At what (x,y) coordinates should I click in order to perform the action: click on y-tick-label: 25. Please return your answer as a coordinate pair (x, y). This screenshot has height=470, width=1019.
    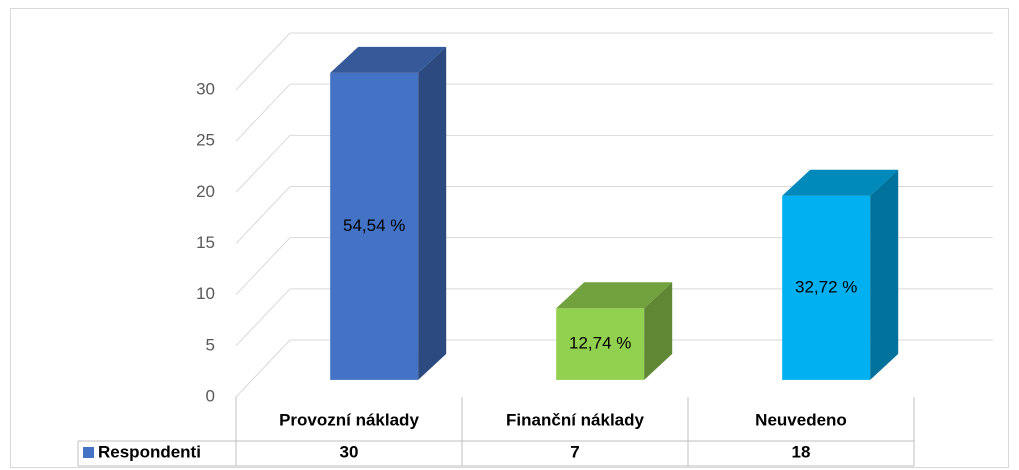
    Looking at the image, I should click on (205, 140).